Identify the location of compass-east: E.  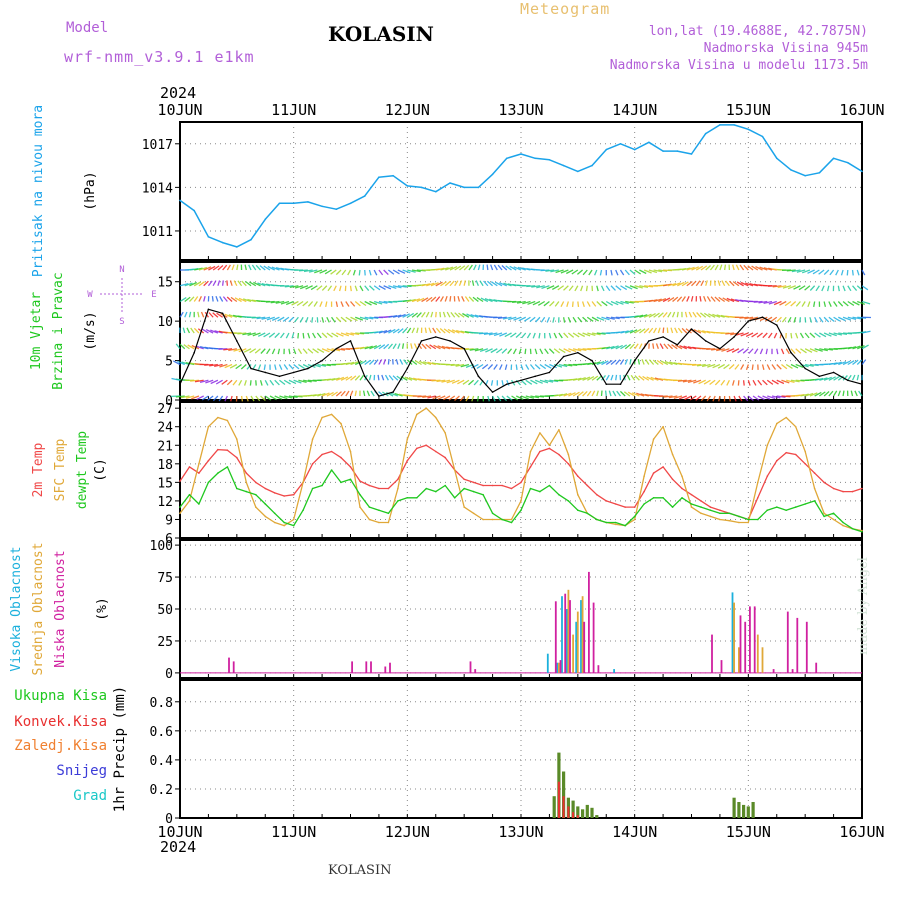
(153, 295).